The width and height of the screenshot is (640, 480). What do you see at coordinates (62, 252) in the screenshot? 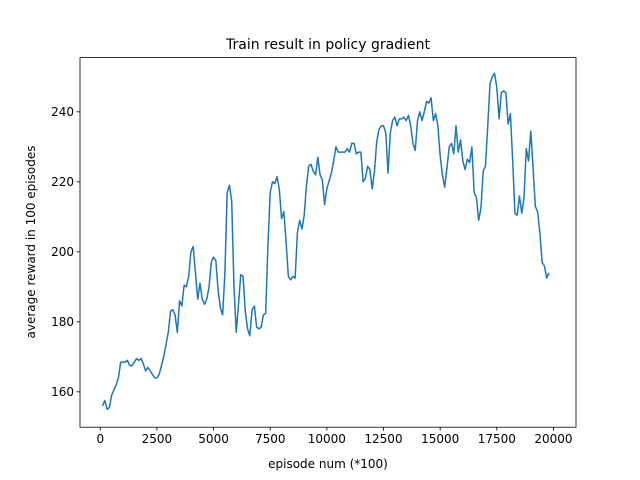
I see `y-tick-label: 200` at bounding box center [62, 252].